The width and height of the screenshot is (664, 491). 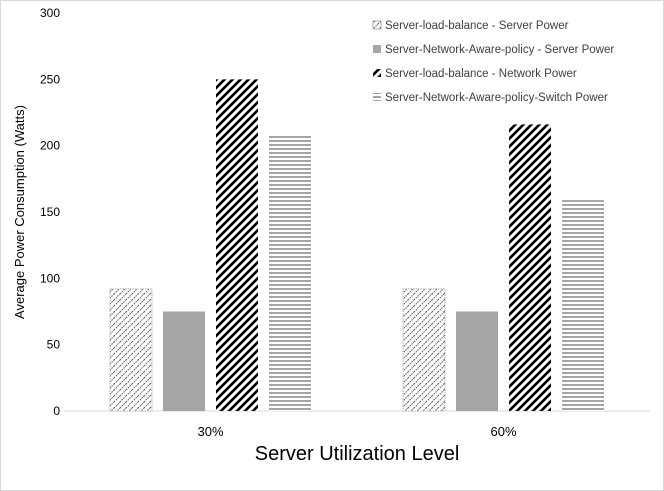 What do you see at coordinates (356, 431) in the screenshot?
I see `x-axis-categories: 30% 60%` at bounding box center [356, 431].